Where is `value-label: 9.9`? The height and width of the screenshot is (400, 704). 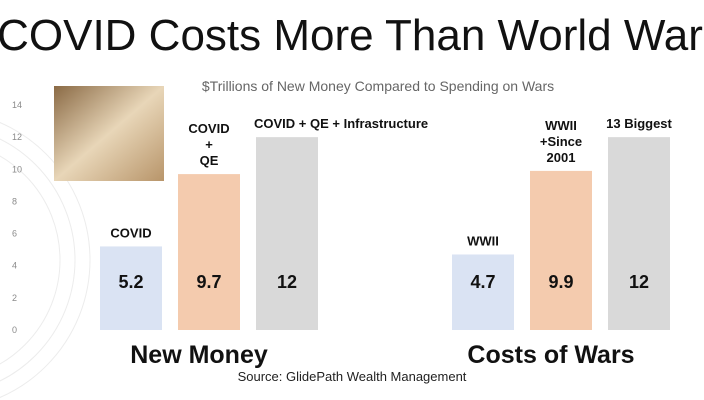 value-label: 9.9 is located at coordinates (560, 282).